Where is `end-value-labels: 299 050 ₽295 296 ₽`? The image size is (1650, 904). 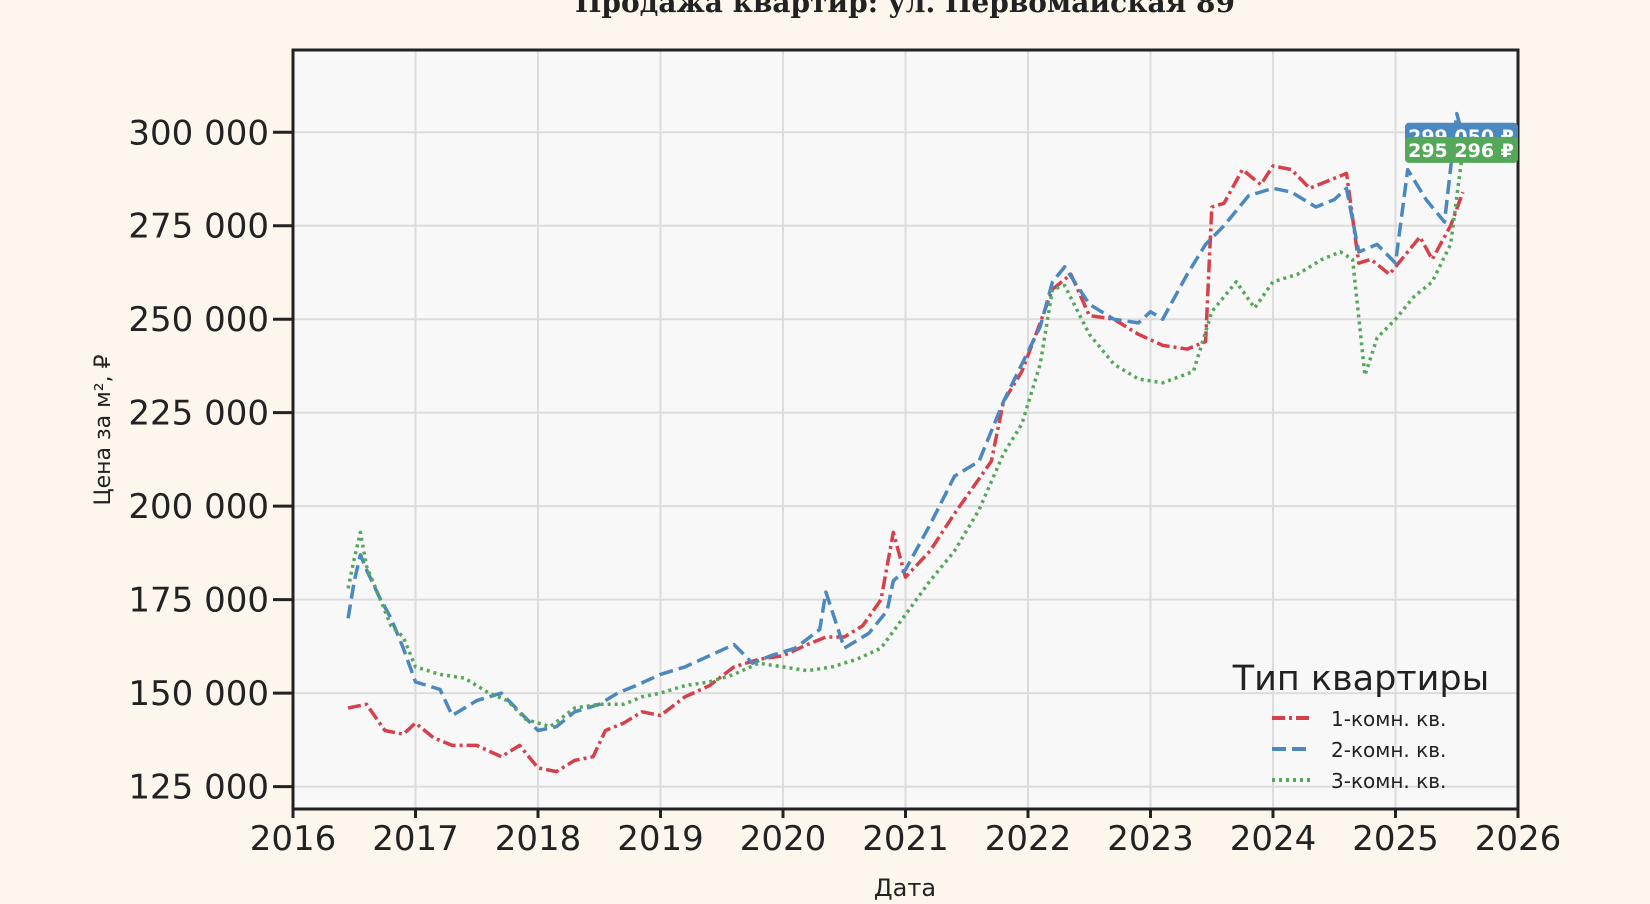 end-value-labels: 299 050 ₽295 296 ₽ is located at coordinates (1461, 142).